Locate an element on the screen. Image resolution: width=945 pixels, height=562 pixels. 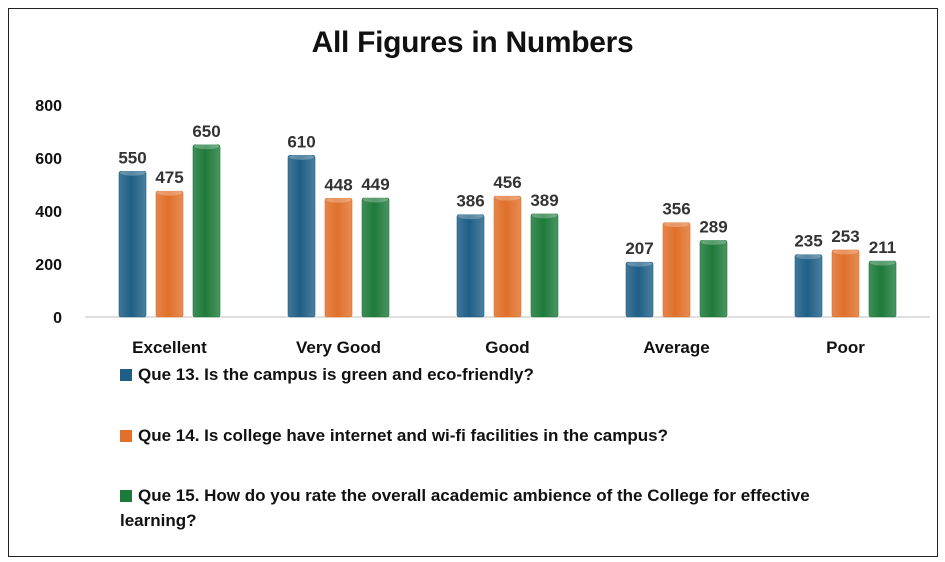
bar-que13-excellent is located at coordinates (132, 244).